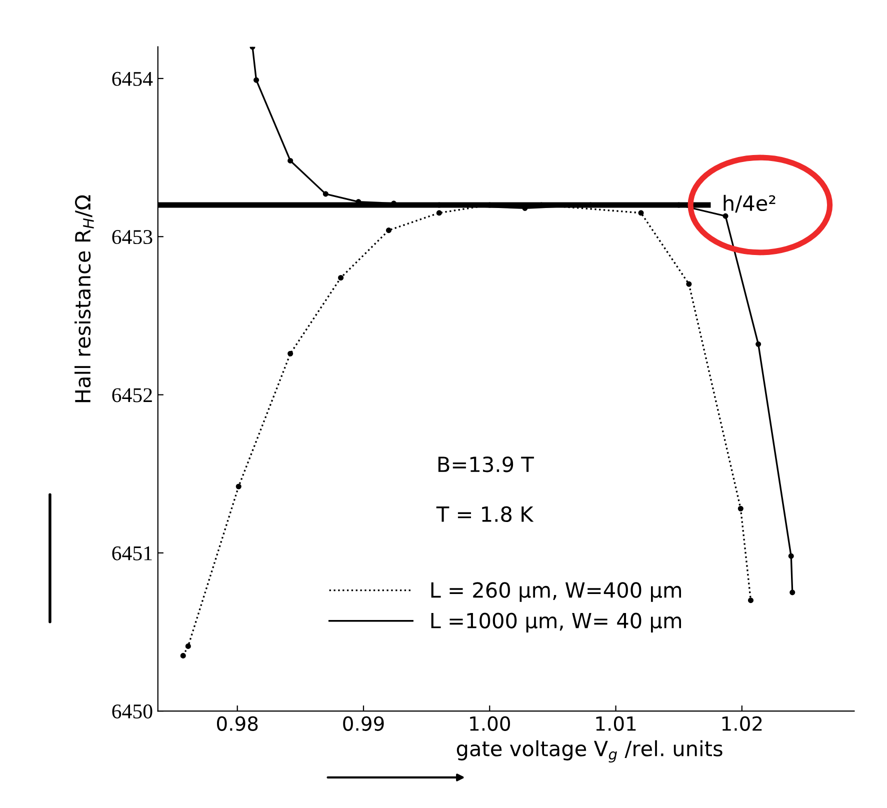 The width and height of the screenshot is (887, 808). Describe the element at coordinates (132, 395) in the screenshot. I see `y-tick-label: 6452` at that location.